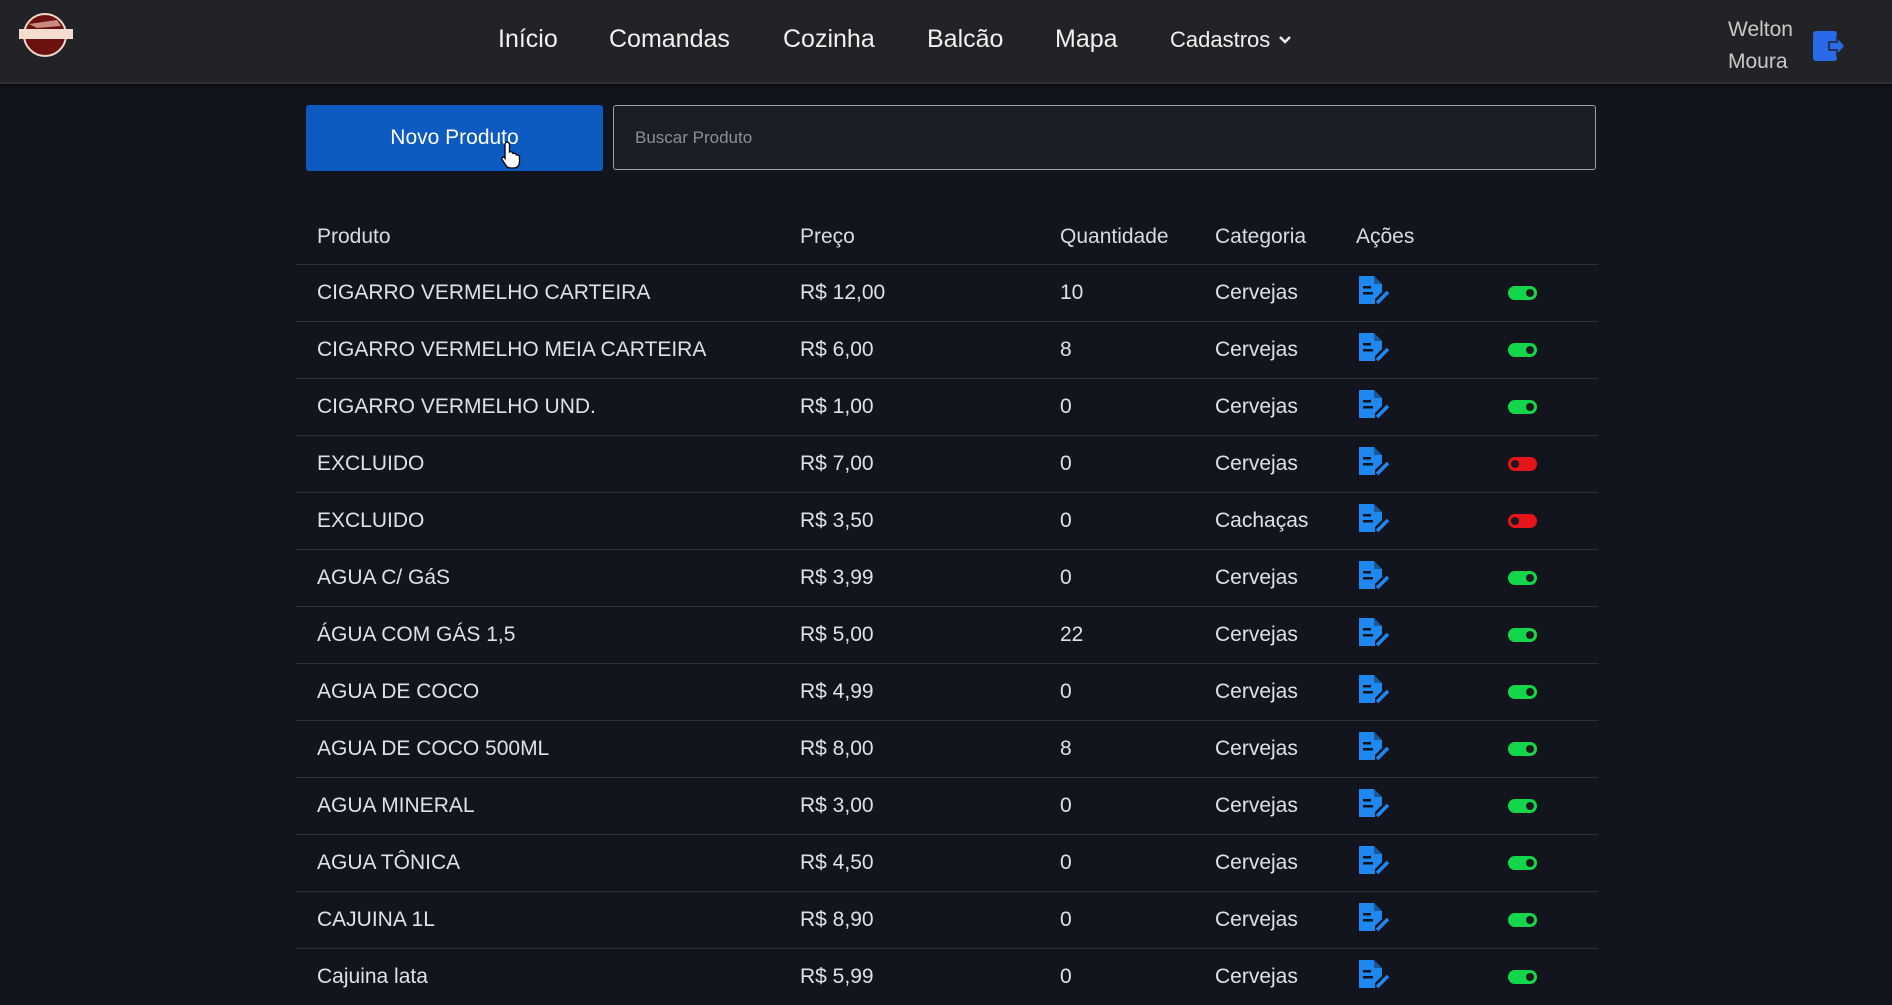 This screenshot has height=1005, width=1892. Describe the element at coordinates (909, 976) in the screenshot. I see `product-price: R$ 5,99` at that location.